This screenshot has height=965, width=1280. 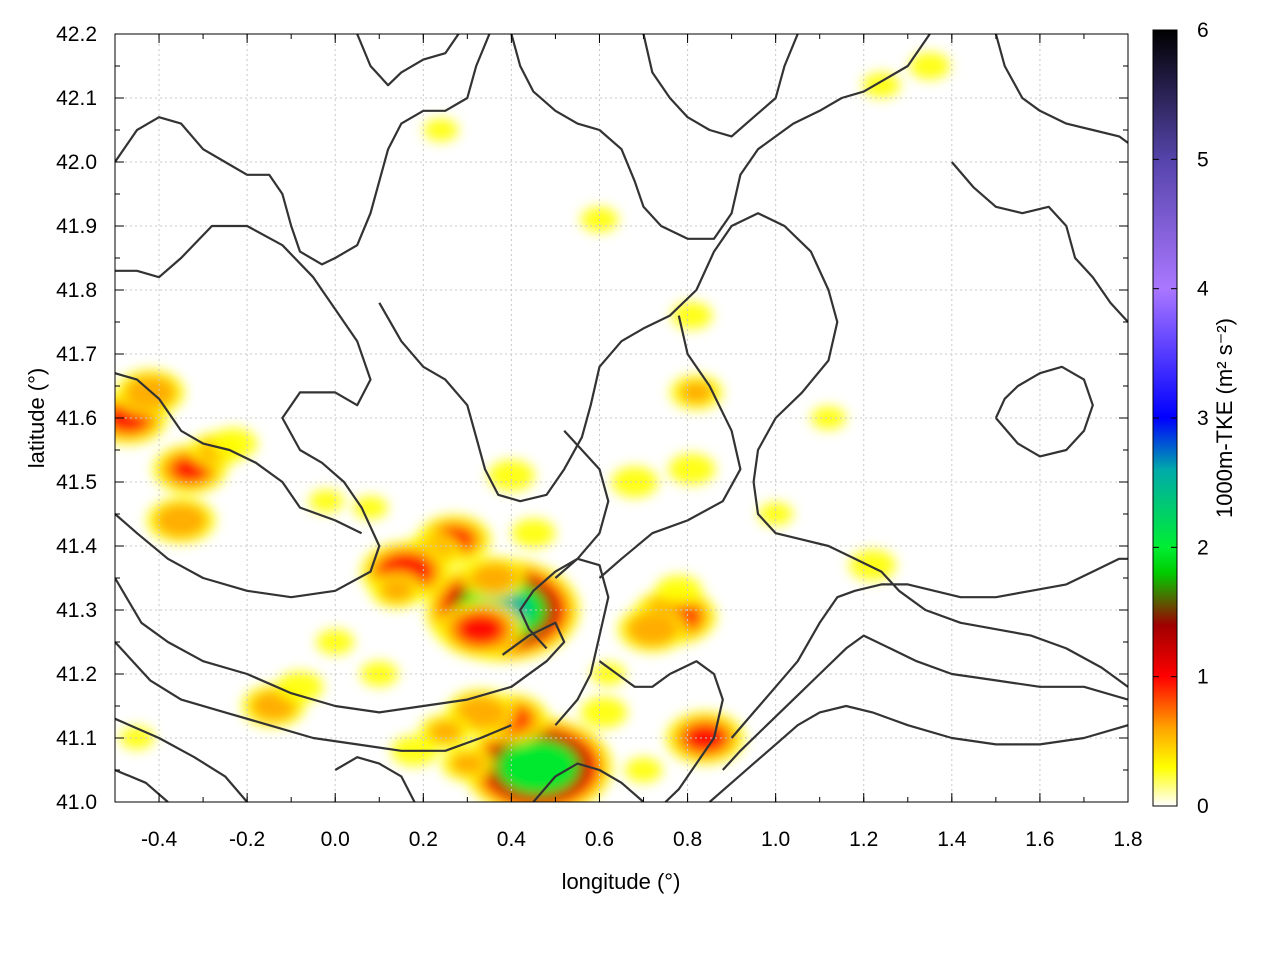 What do you see at coordinates (76, 802) in the screenshot?
I see `y-tick-label: 41.0` at bounding box center [76, 802].